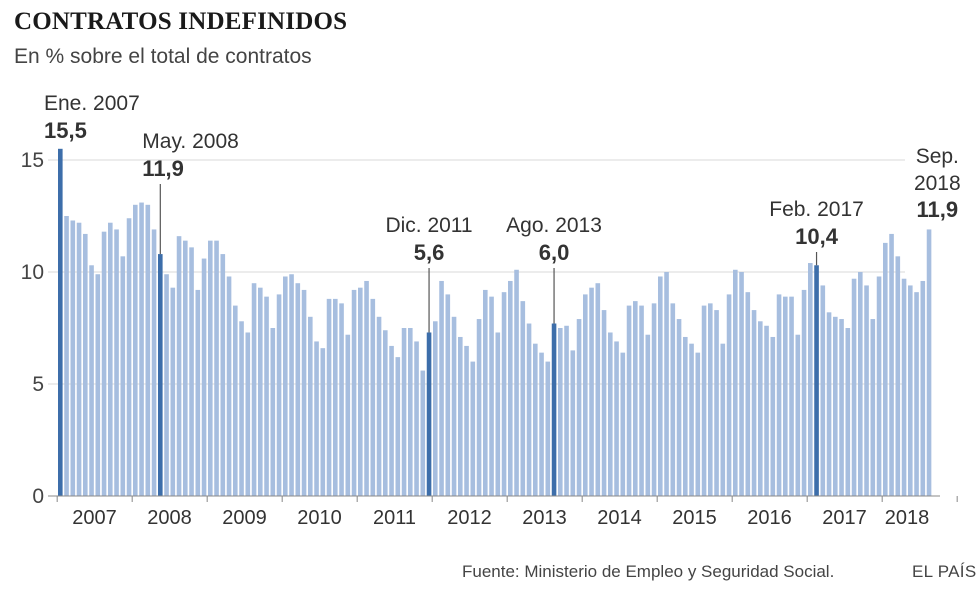 Image resolution: width=980 pixels, height=597 pixels. I want to click on x-tick-label-2018: 2018, so click(907, 518).